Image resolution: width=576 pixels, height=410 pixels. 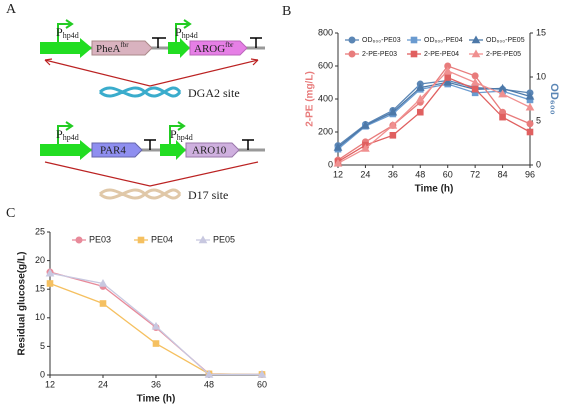 What do you see at coordinates (310, 99) in the screenshot?
I see `y-axis-label: 2-PE (mg/L)` at bounding box center [310, 99].